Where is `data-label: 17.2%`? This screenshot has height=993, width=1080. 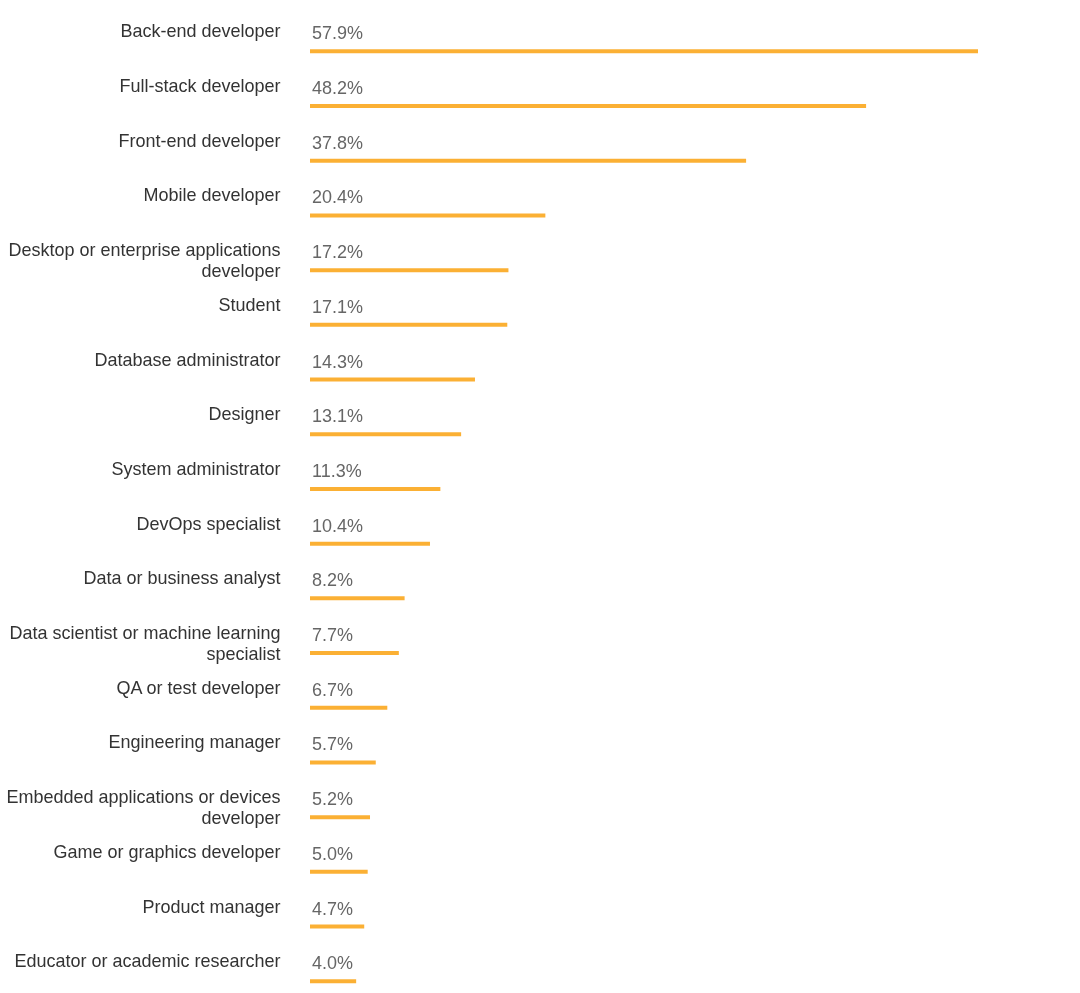 data-label: 17.2% is located at coordinates (337, 252).